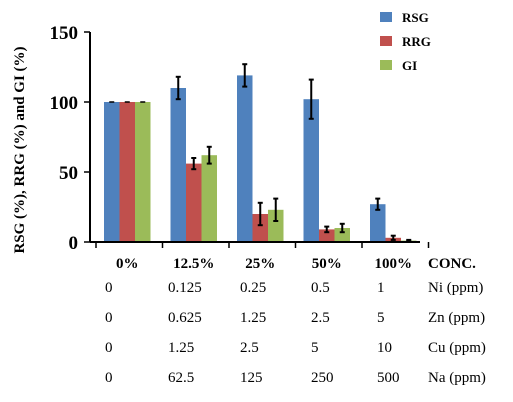  Describe the element at coordinates (260, 264) in the screenshot. I see `category-label: 25%` at that location.